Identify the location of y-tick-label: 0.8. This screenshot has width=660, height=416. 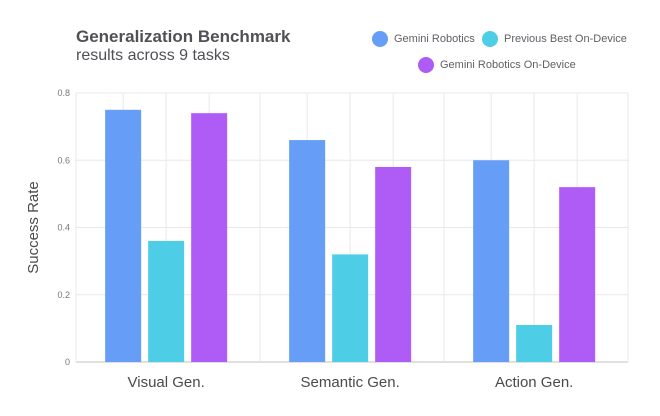
(63, 93).